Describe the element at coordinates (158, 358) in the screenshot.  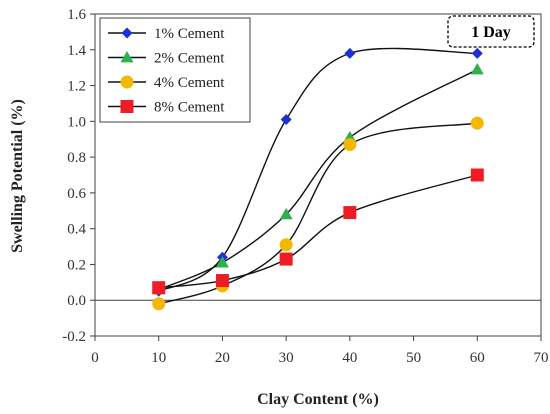
I see `x-tick-label: 10` at that location.